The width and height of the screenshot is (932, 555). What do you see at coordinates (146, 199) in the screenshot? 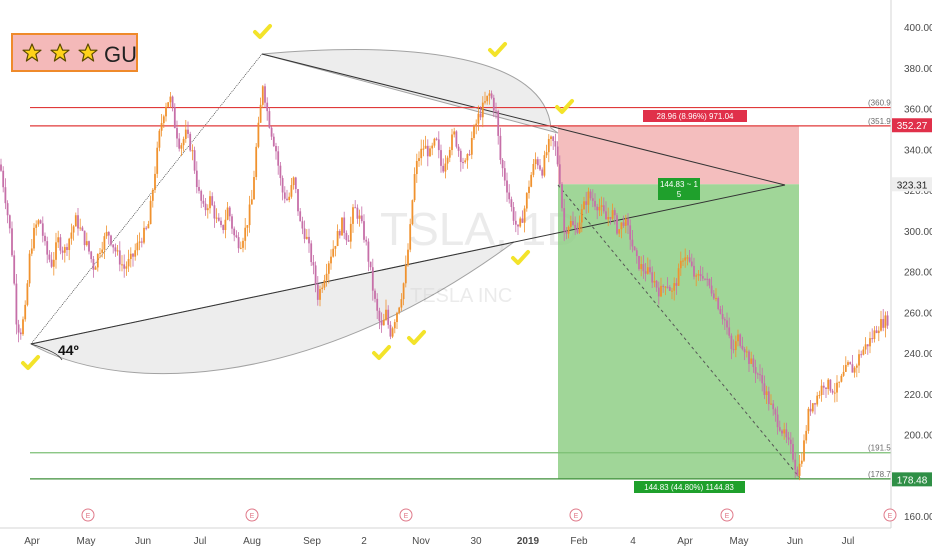
I see `fan-line` at bounding box center [146, 199].